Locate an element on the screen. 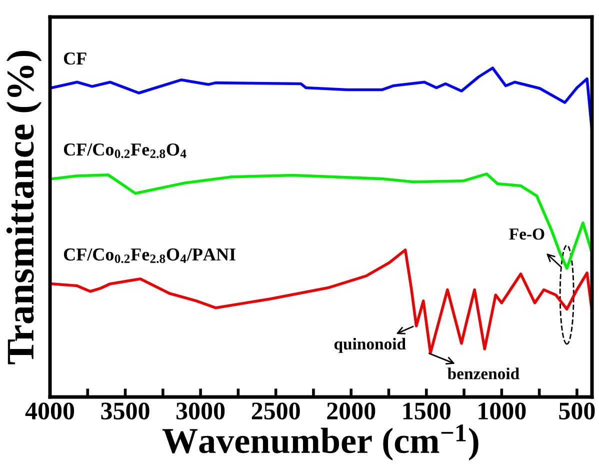 This screenshot has height=472, width=599. series-label: CF/Co$_{0.2}$Fe$_{2.8}$O$_{4}$/PANI is located at coordinates (150, 256).